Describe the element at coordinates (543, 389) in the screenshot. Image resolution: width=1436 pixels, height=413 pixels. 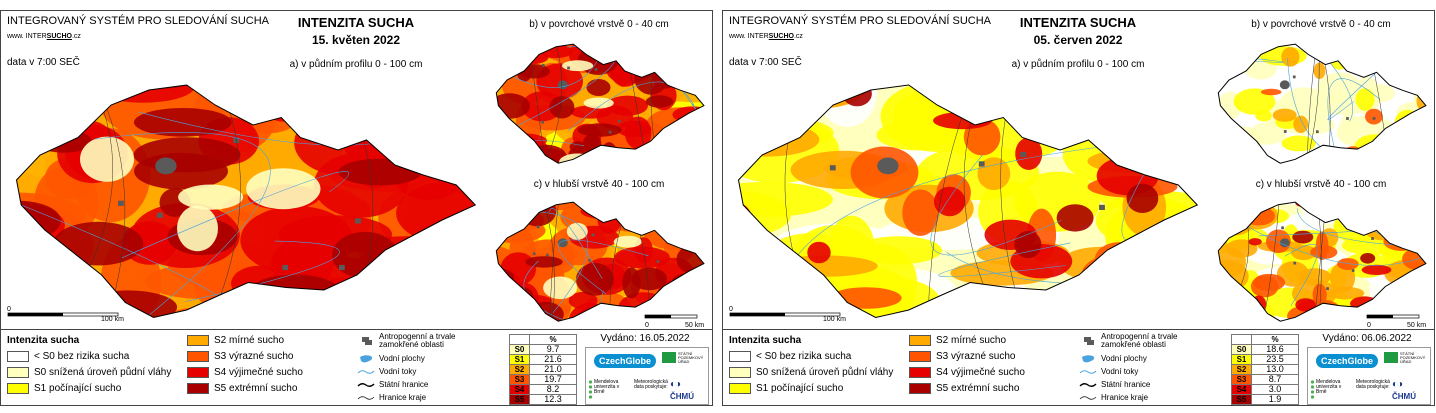
I see `table-row: S4 8.2` at that location.